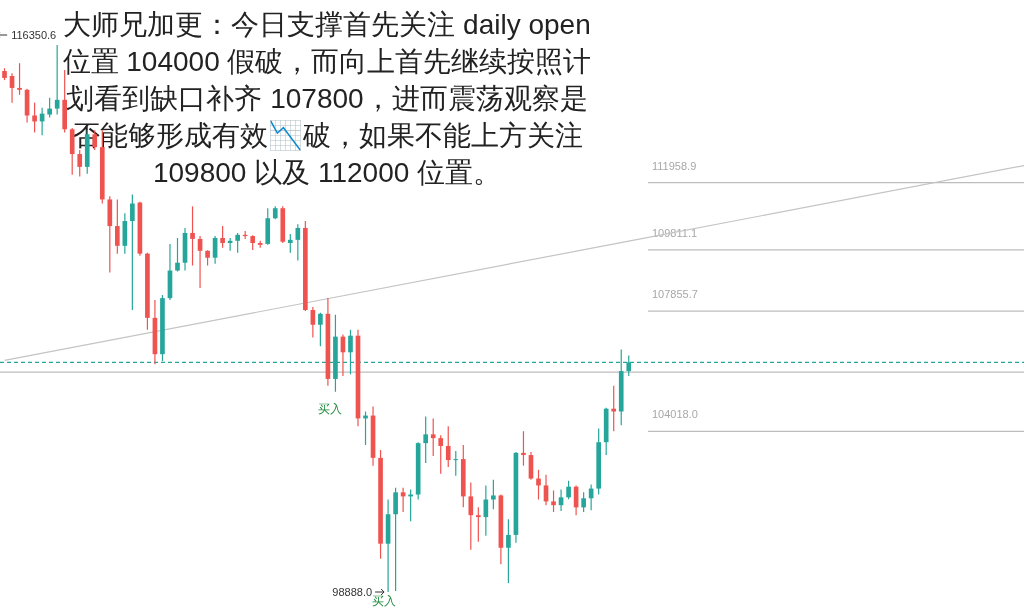 The width and height of the screenshot is (1024, 609). I want to click on ref-line-label: 107855.7, so click(675, 294).